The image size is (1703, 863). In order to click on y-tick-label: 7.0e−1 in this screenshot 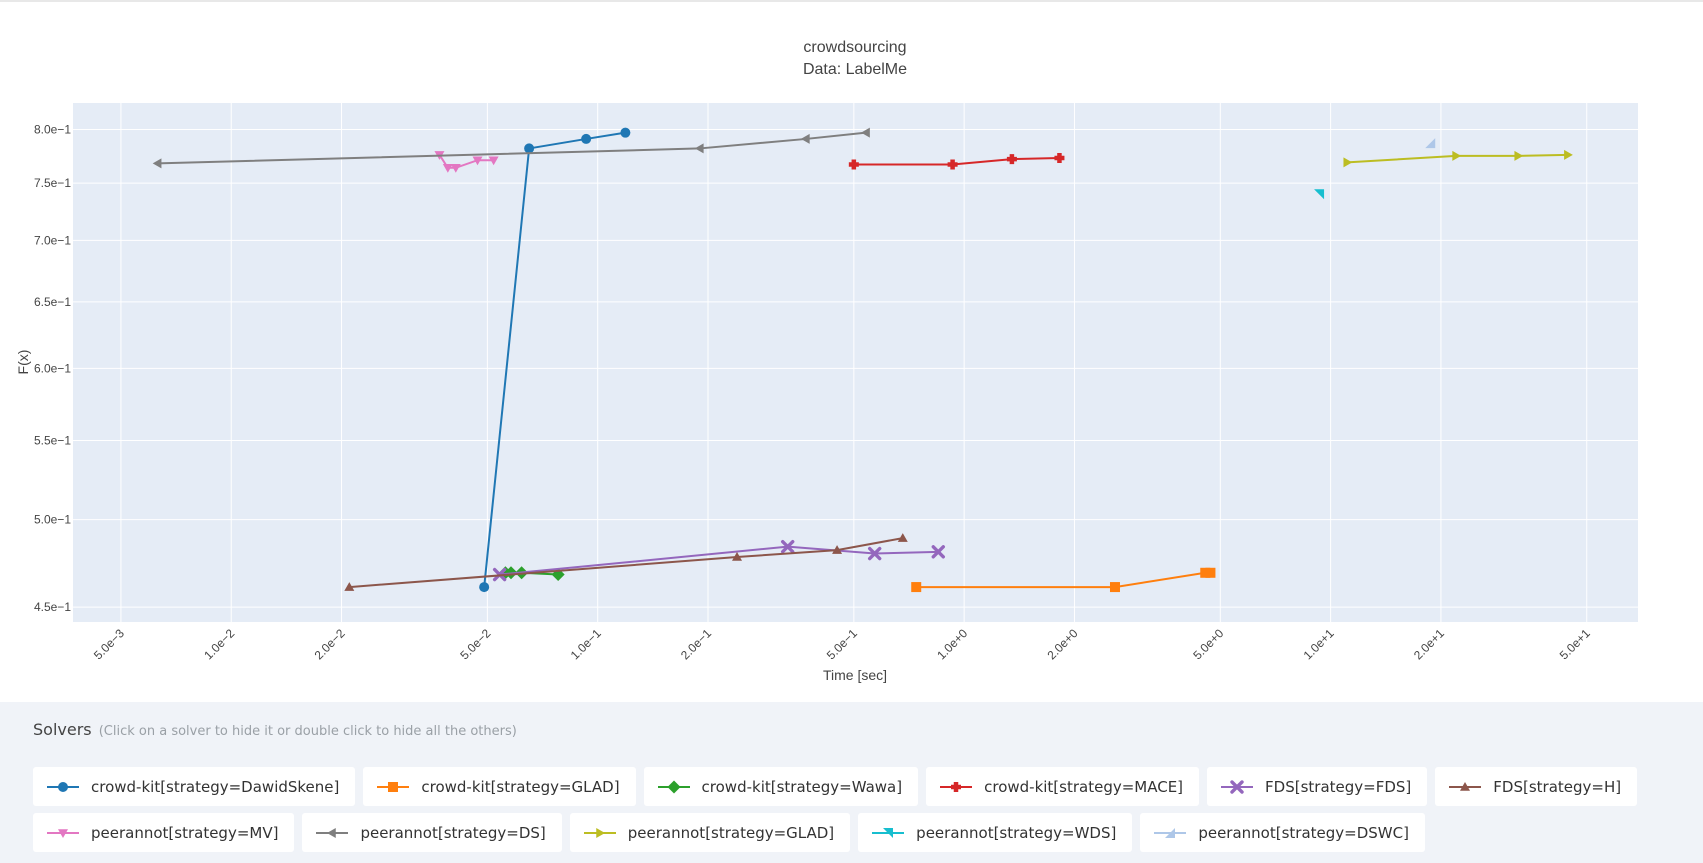, I will do `click(52, 240)`.